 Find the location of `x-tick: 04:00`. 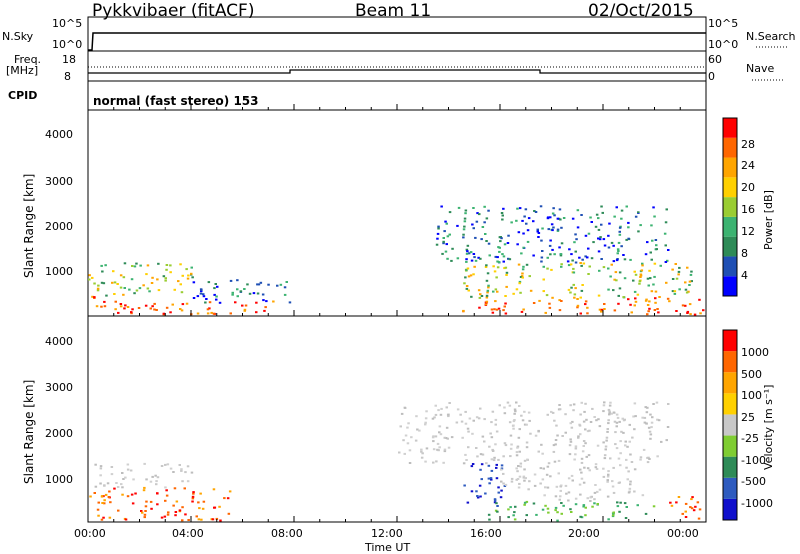

x-tick: 04:00 is located at coordinates (188, 533).